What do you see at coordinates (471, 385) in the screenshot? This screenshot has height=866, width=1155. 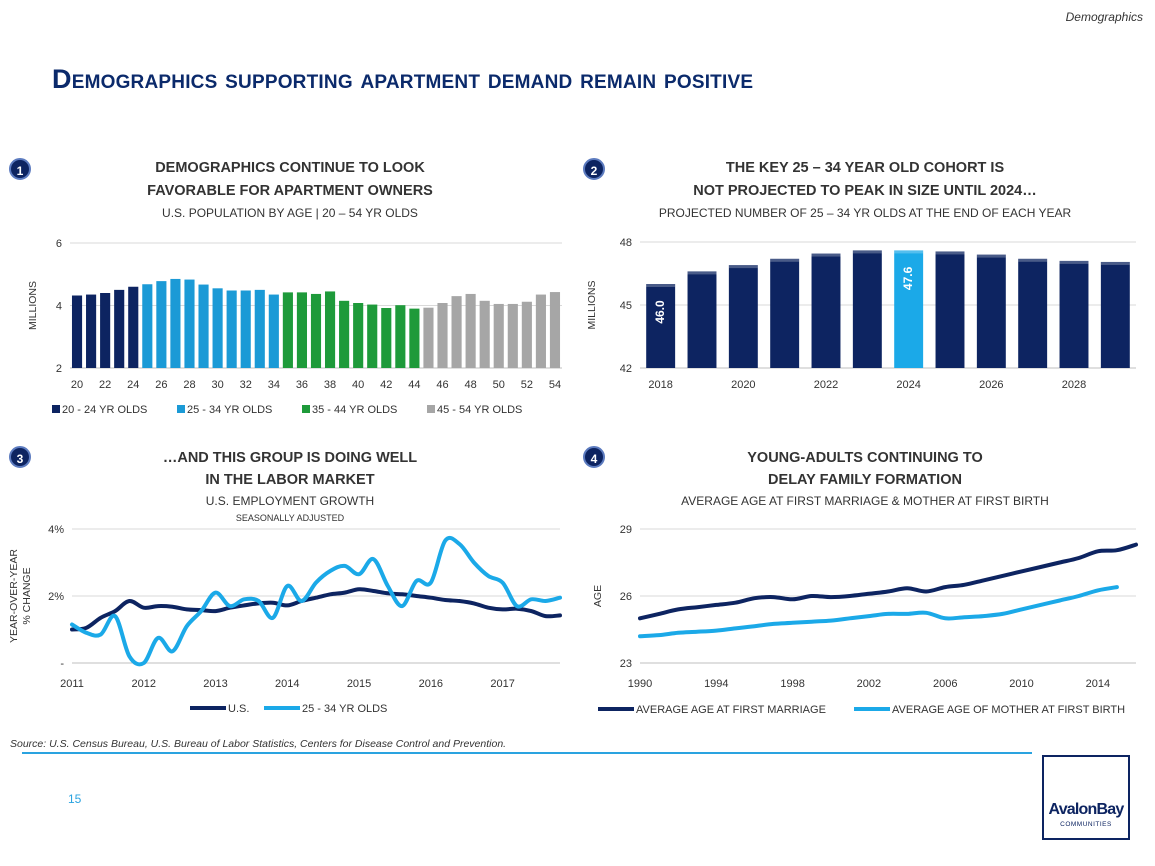 I see `x-tick-label: 48` at bounding box center [471, 385].